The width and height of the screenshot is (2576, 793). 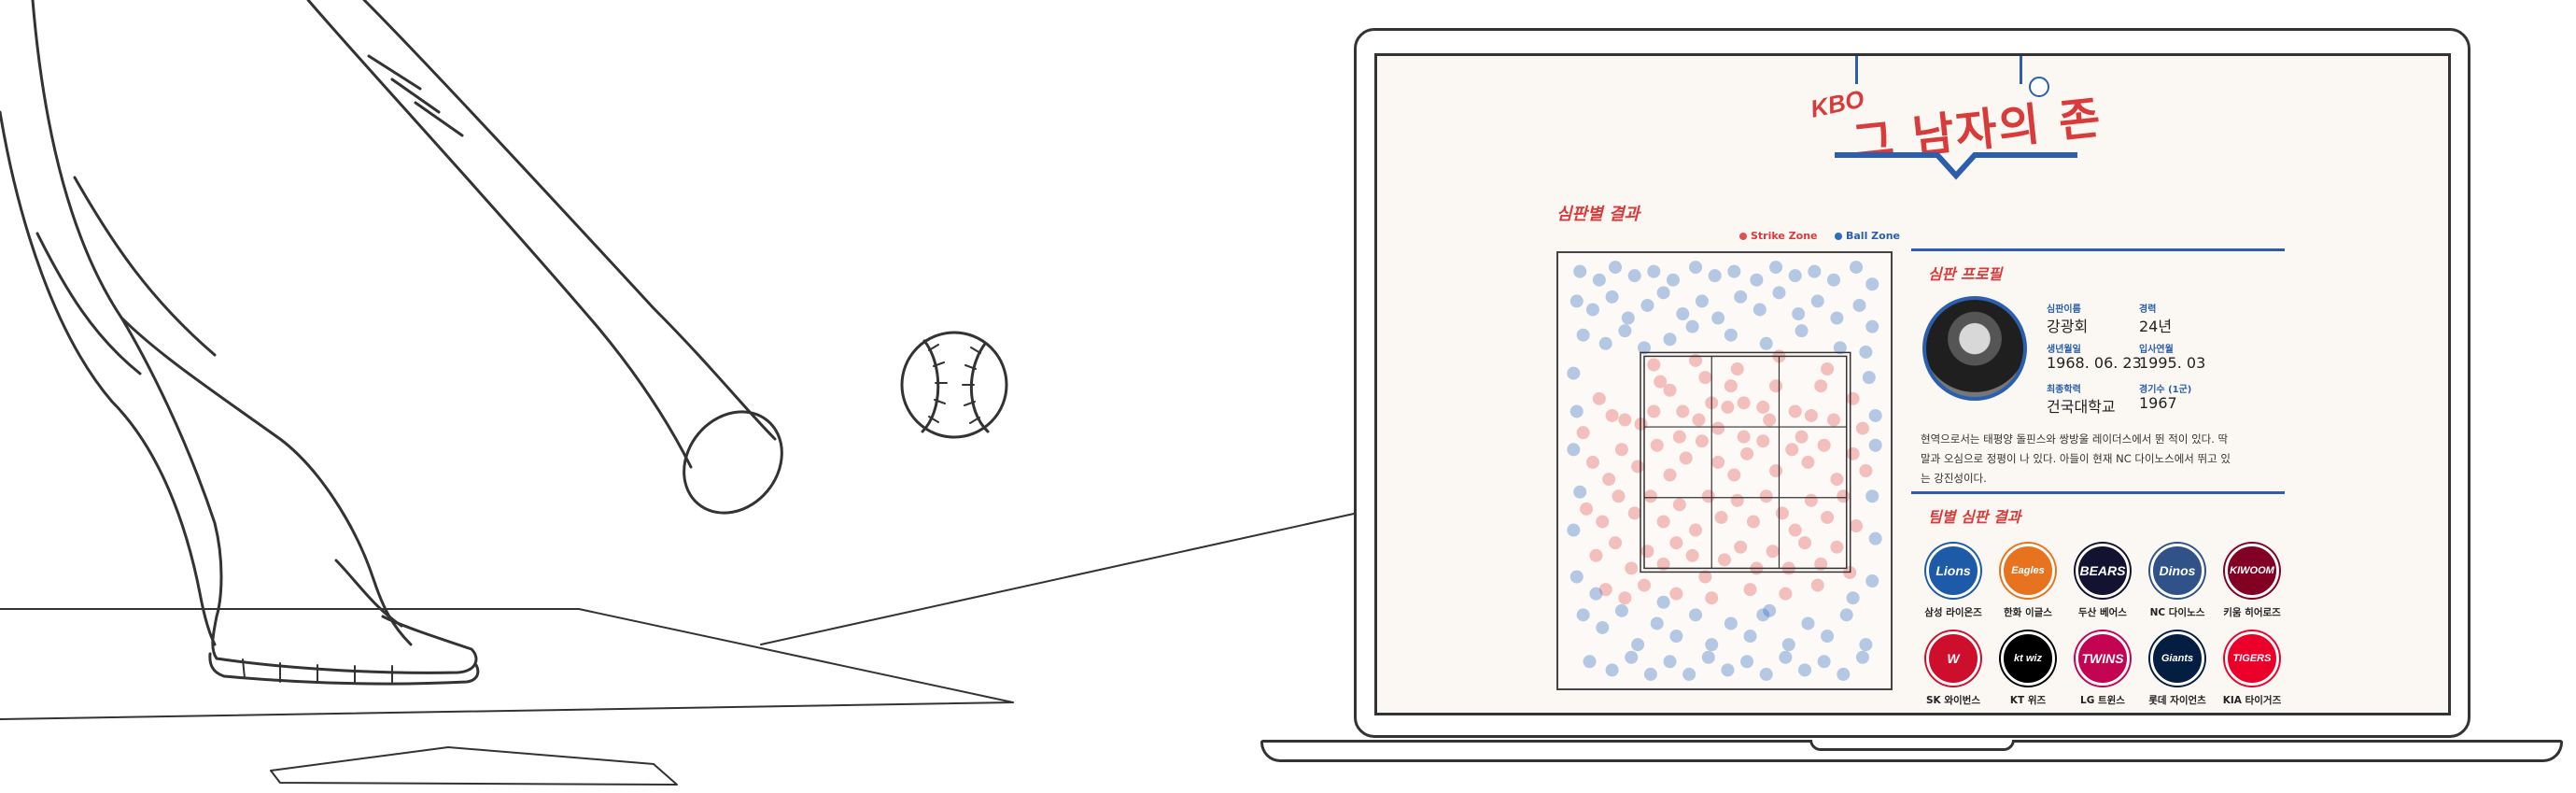 I want to click on team-item-6: kt wiz KT 위즈, so click(x=2028, y=669).